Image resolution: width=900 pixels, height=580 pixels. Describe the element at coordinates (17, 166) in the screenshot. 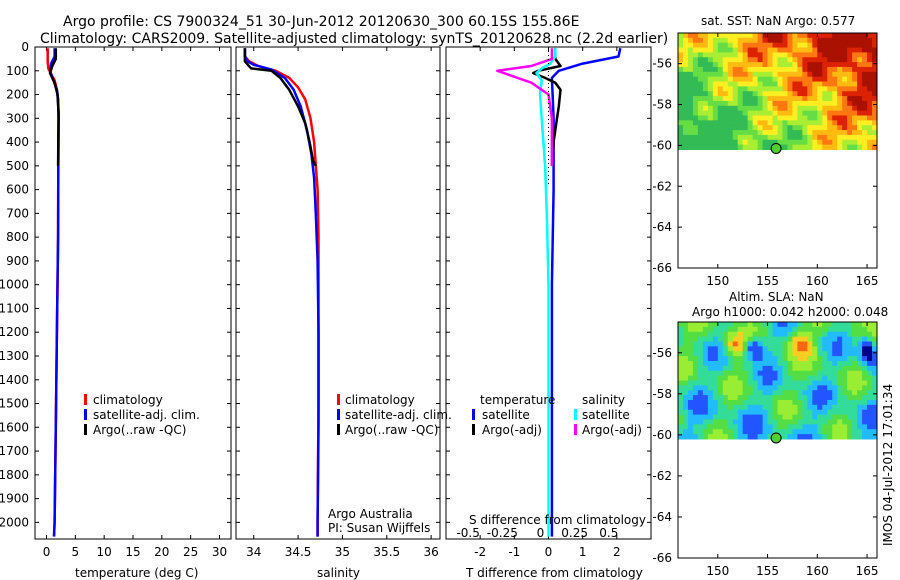

I see `depth-tick-label: 500` at that location.